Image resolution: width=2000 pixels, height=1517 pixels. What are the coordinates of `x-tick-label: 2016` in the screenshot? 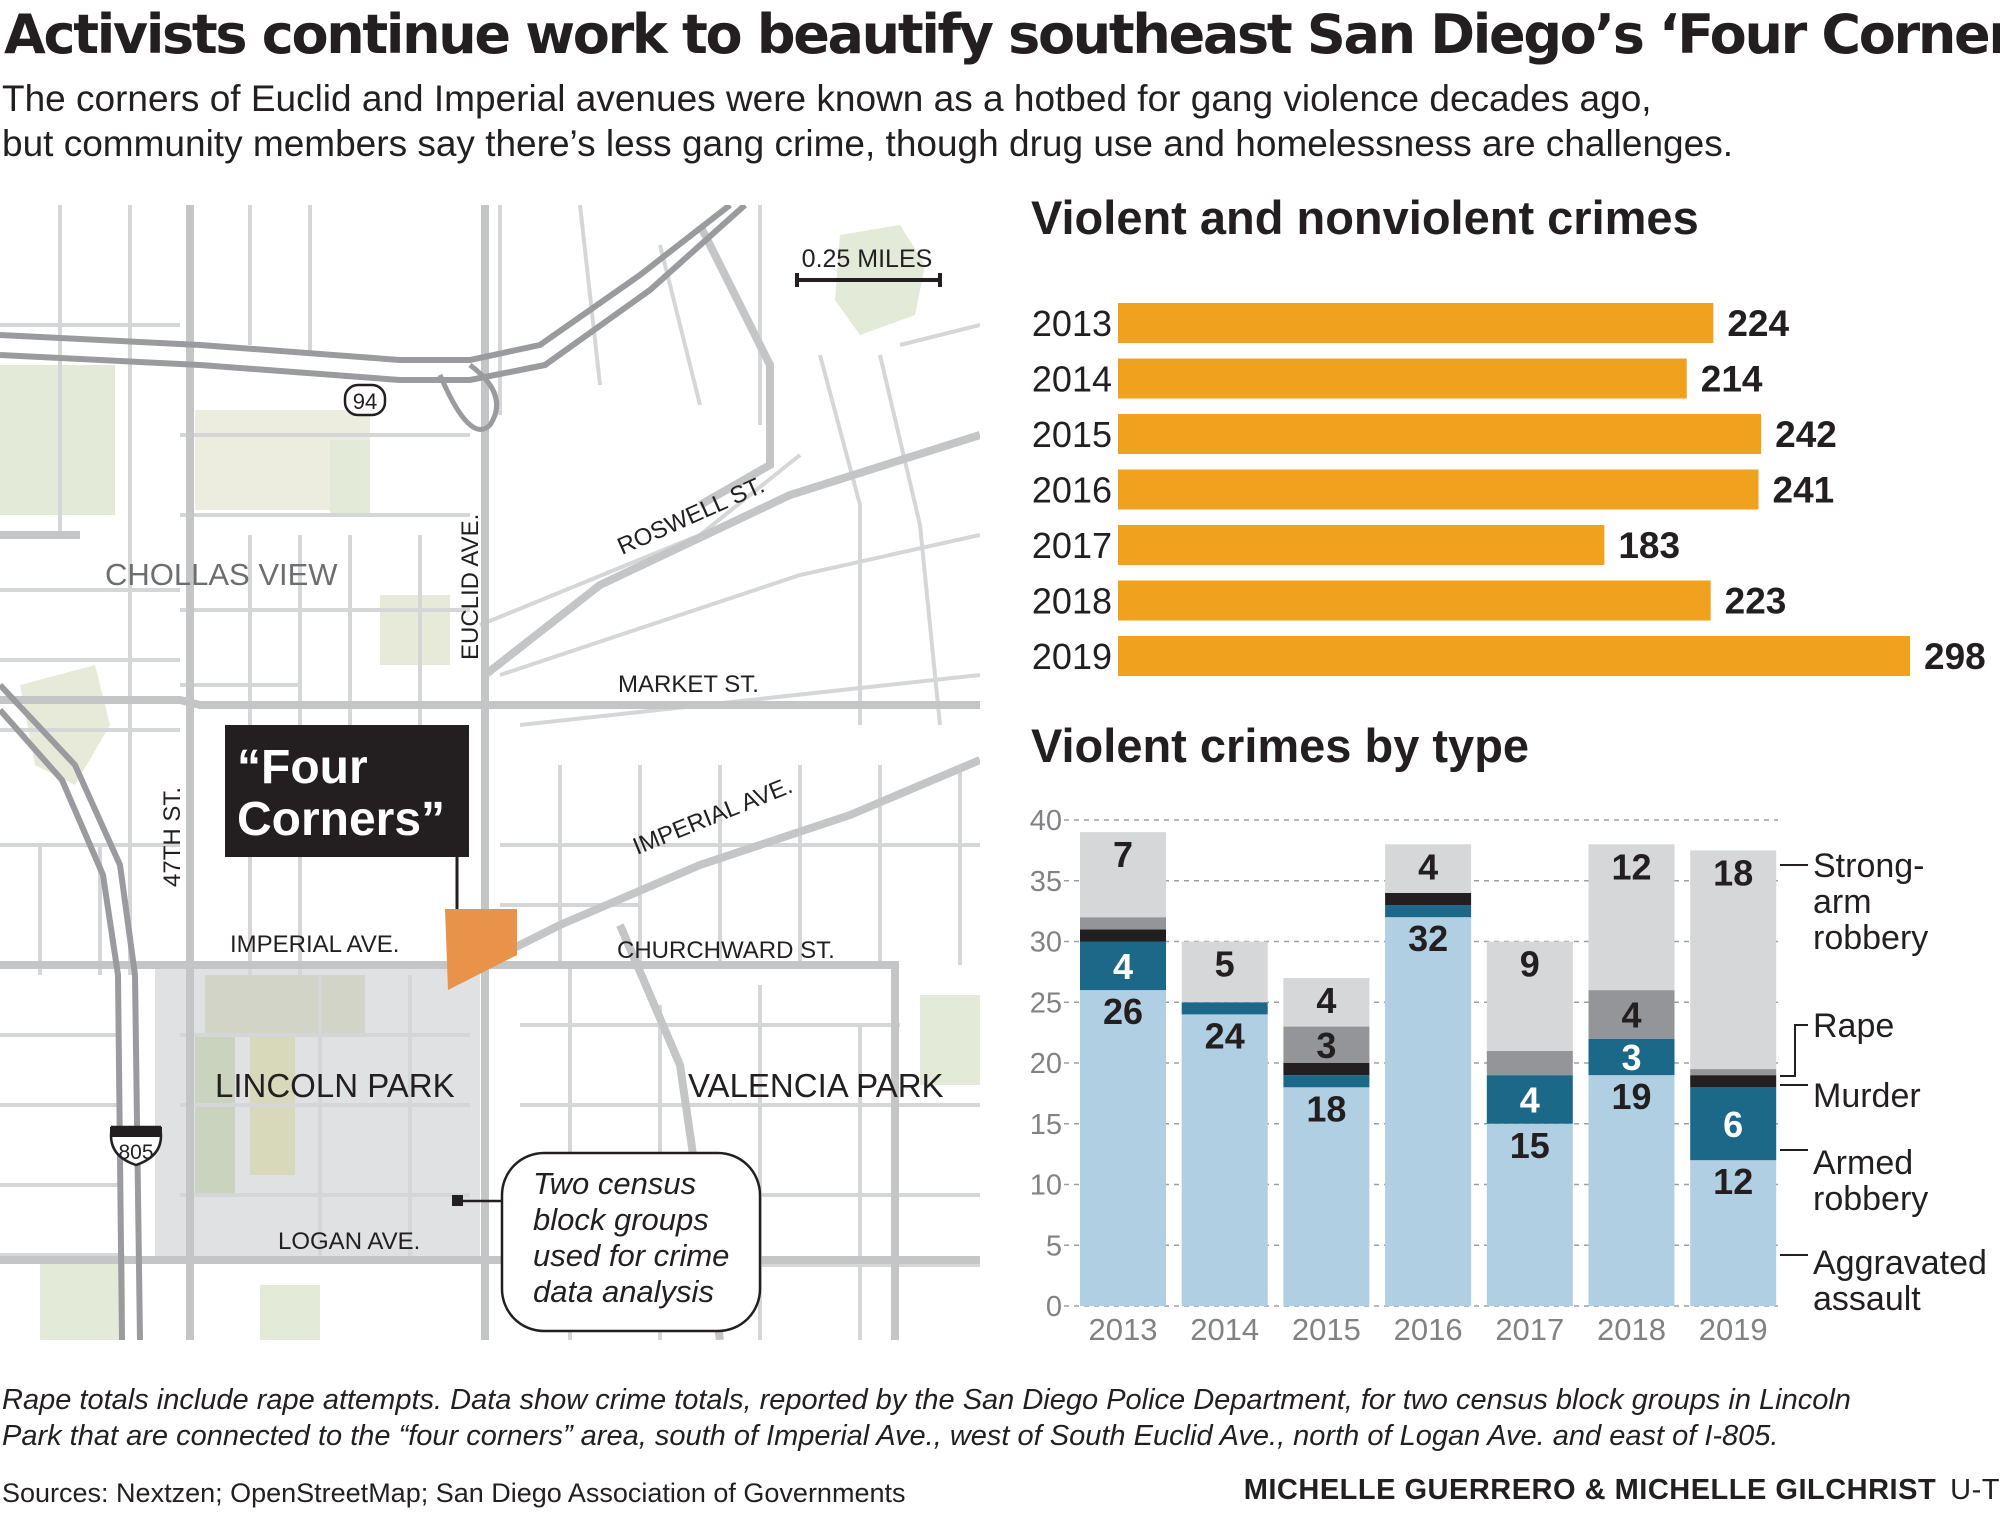 It's located at (1428, 1329).